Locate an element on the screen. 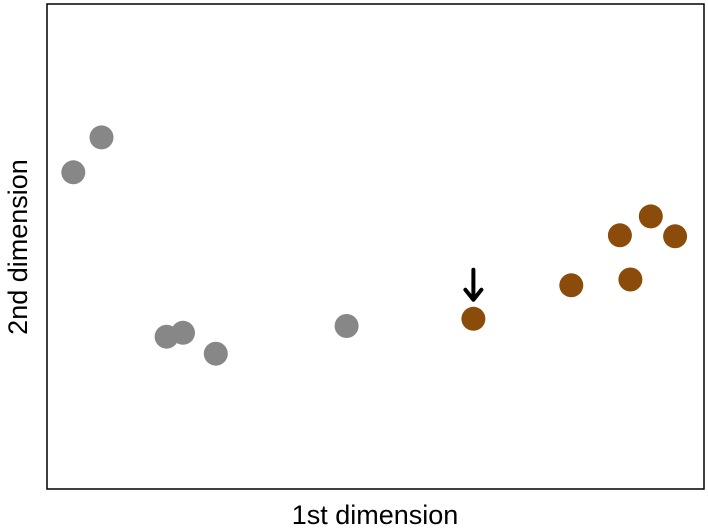  y-axis-title: 2nd dimension is located at coordinates (18, 247).